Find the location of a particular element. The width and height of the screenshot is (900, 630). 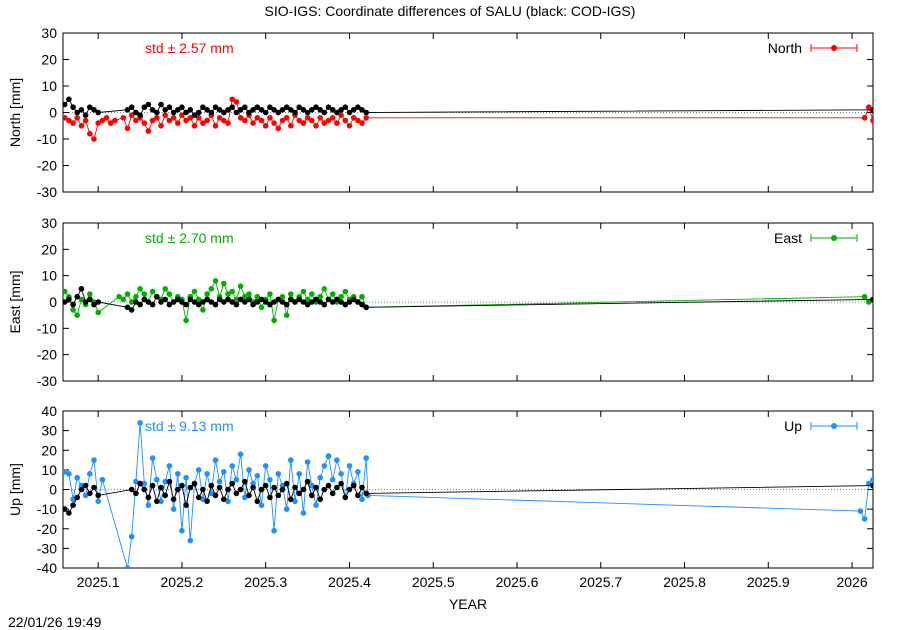

std-label: std ± 2.70 mm is located at coordinates (189, 238).